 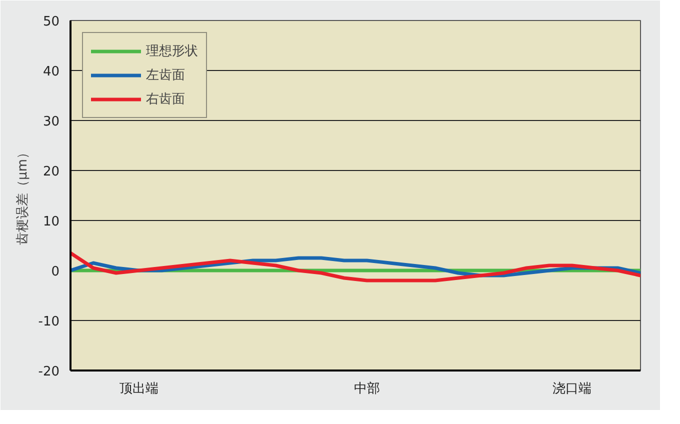 What do you see at coordinates (172, 51) in the screenshot?
I see `legend-label: 理想形状` at bounding box center [172, 51].